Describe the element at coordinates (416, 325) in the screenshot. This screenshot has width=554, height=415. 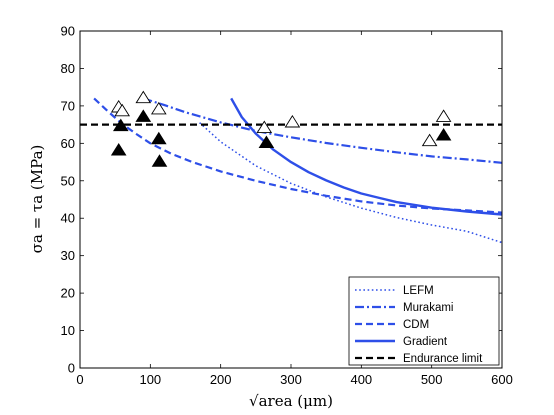
I see `legend-label: CDM` at that location.